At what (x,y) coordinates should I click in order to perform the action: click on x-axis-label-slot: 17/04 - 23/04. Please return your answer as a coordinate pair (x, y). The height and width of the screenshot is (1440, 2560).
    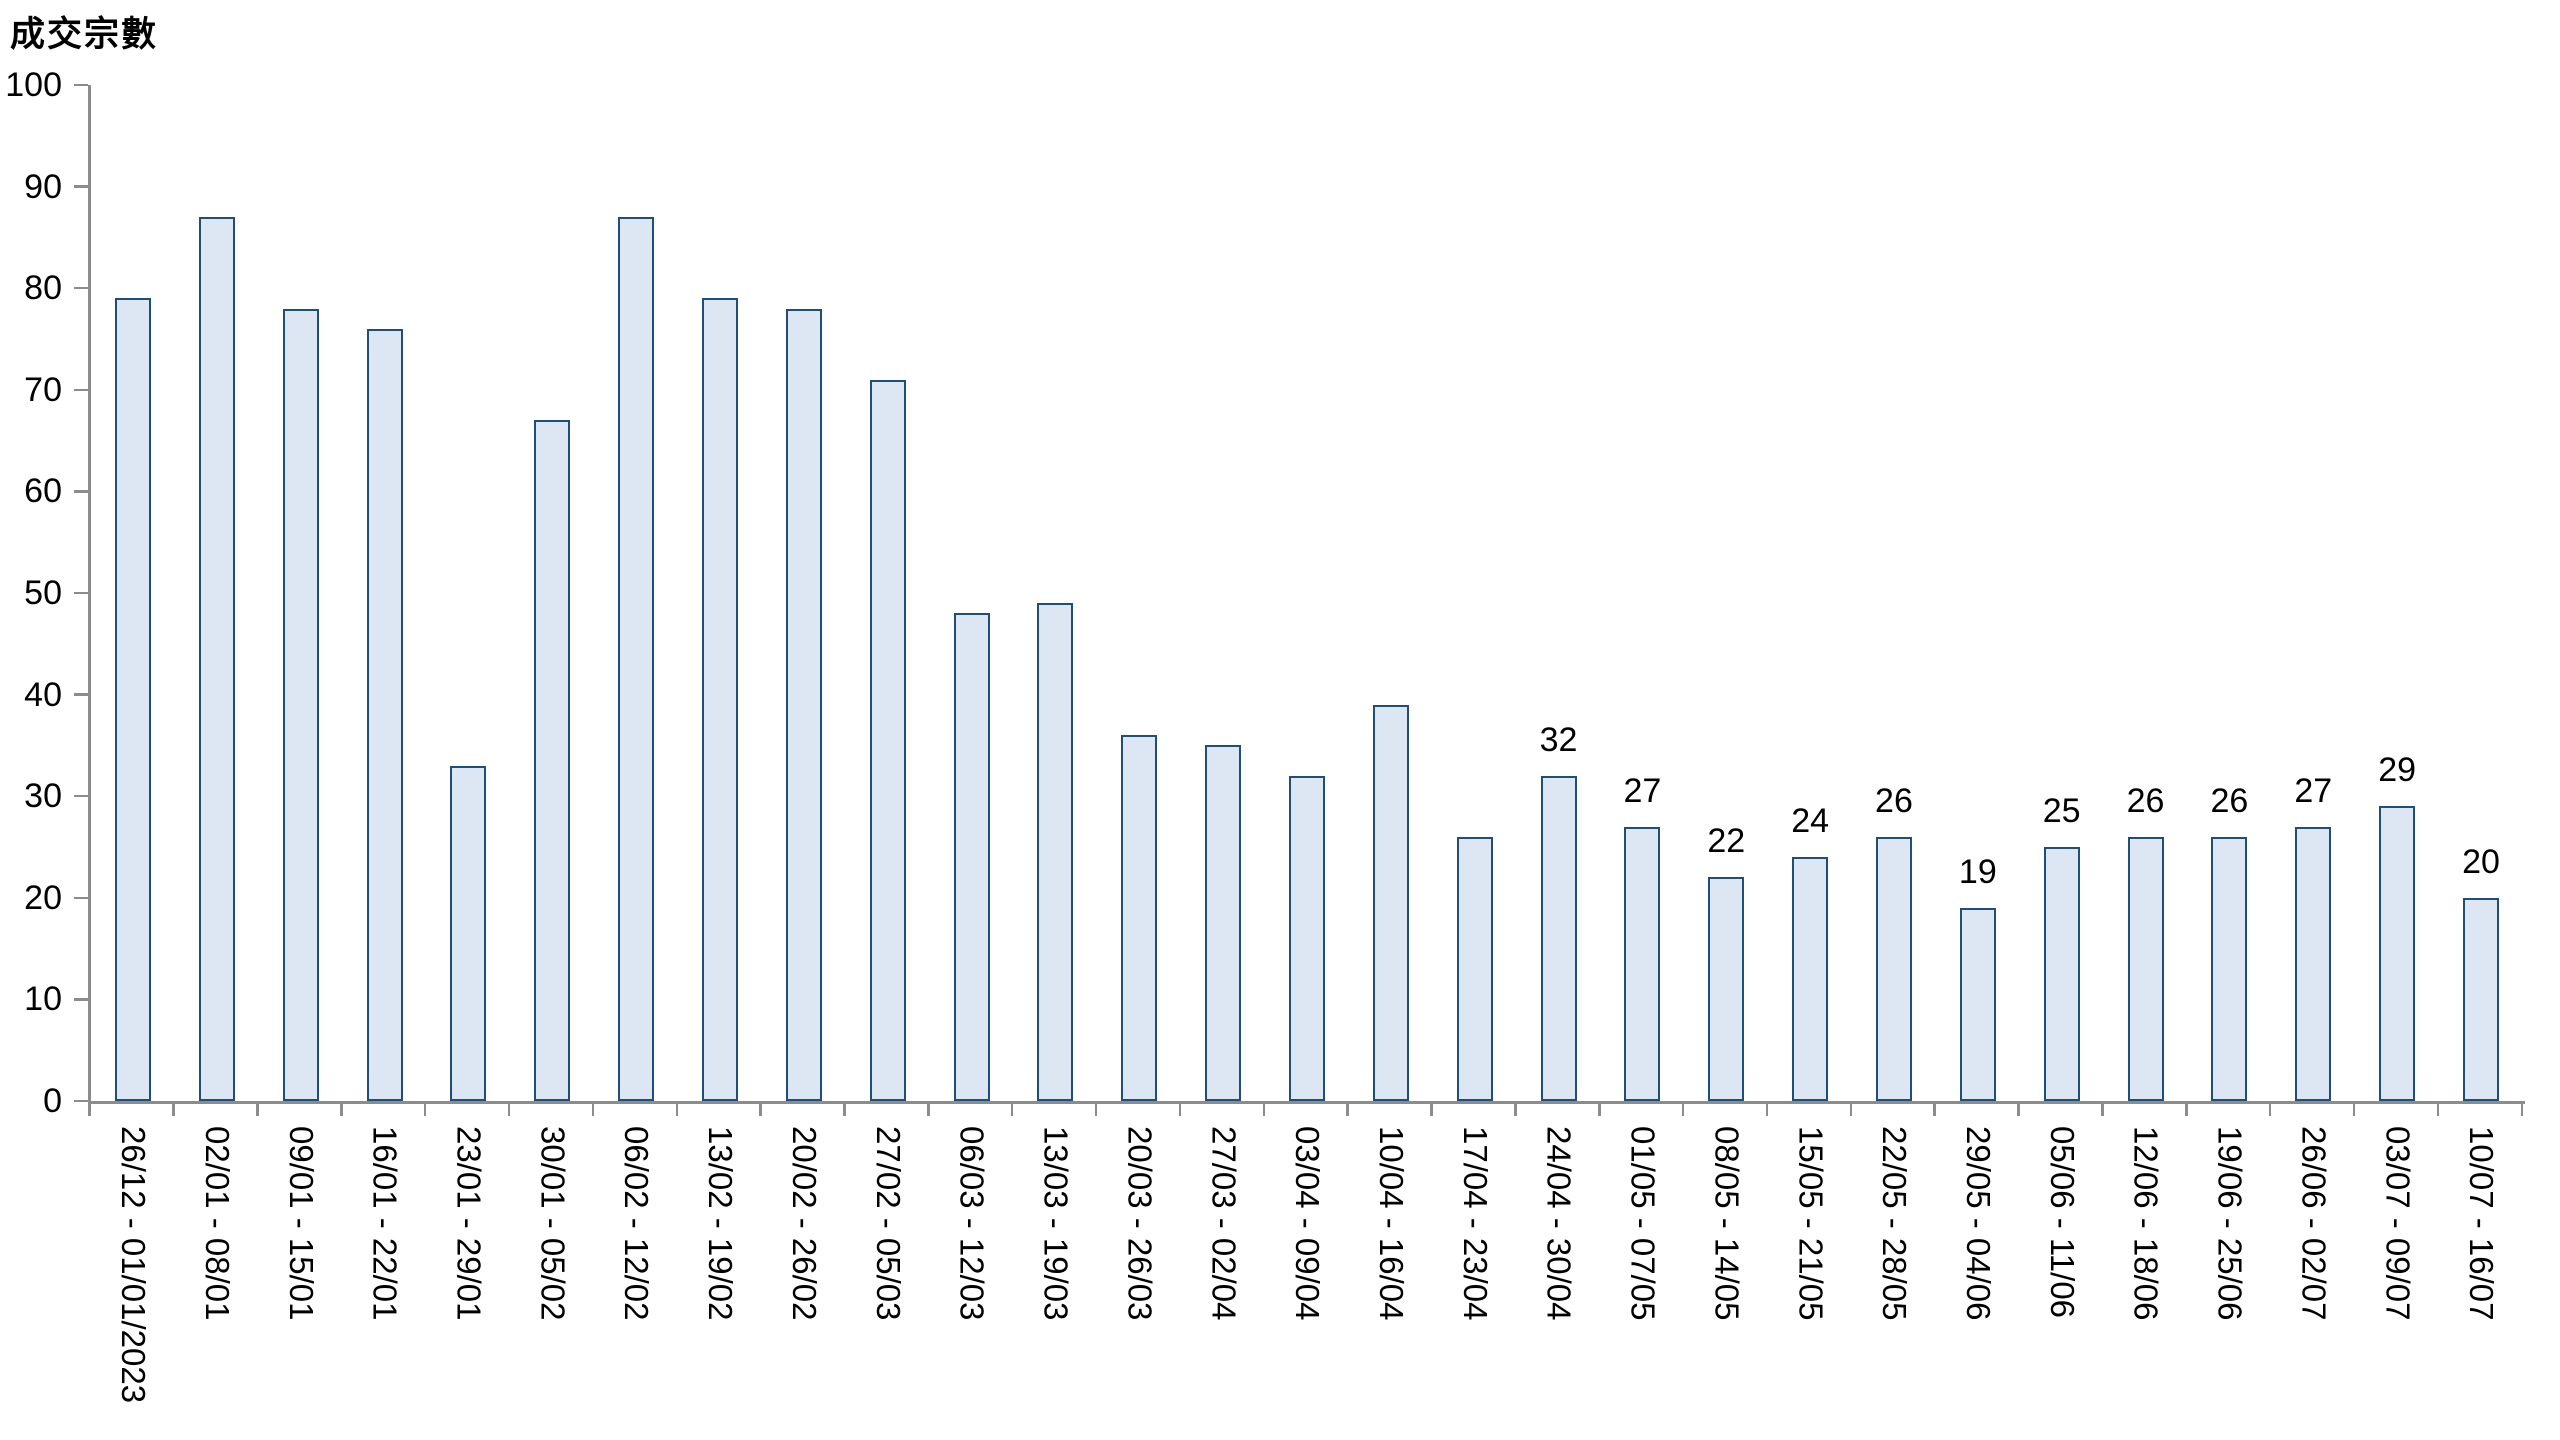
    Looking at the image, I should click on (1475, 1283).